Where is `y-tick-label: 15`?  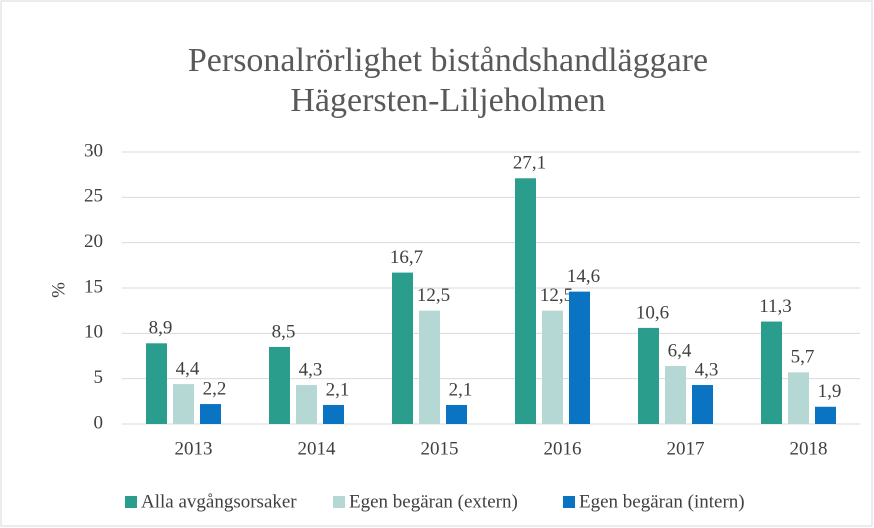
y-tick-label: 15 is located at coordinates (93, 286).